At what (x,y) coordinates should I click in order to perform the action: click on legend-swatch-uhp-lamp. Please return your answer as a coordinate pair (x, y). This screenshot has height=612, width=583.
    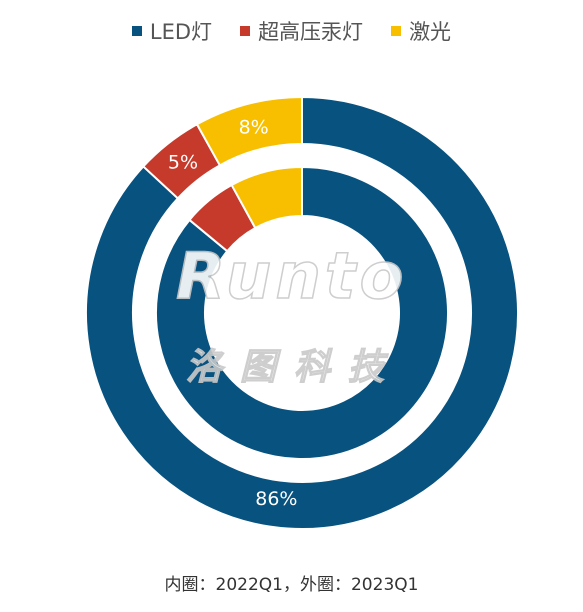
    Looking at the image, I should click on (245, 31).